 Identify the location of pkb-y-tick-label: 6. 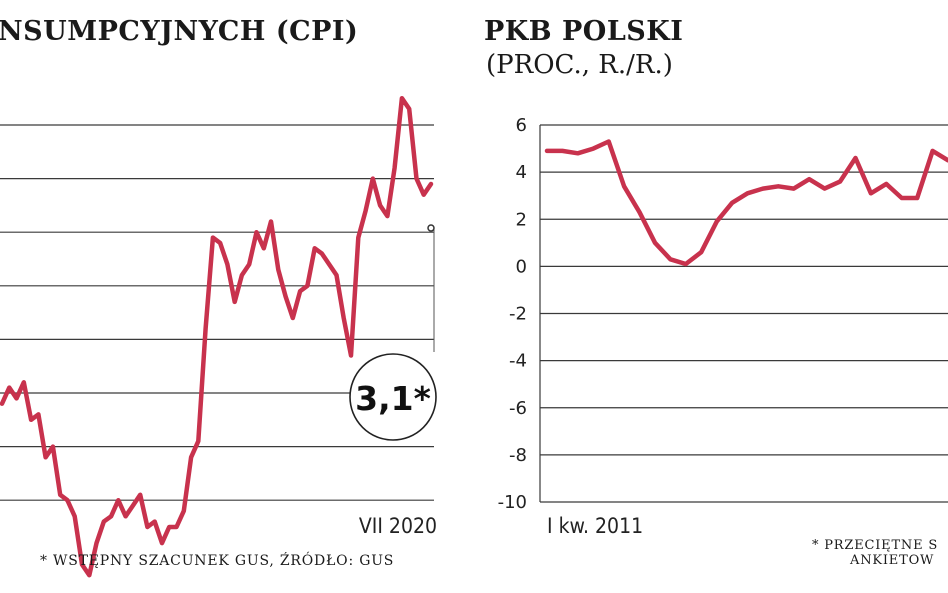
(521, 125).